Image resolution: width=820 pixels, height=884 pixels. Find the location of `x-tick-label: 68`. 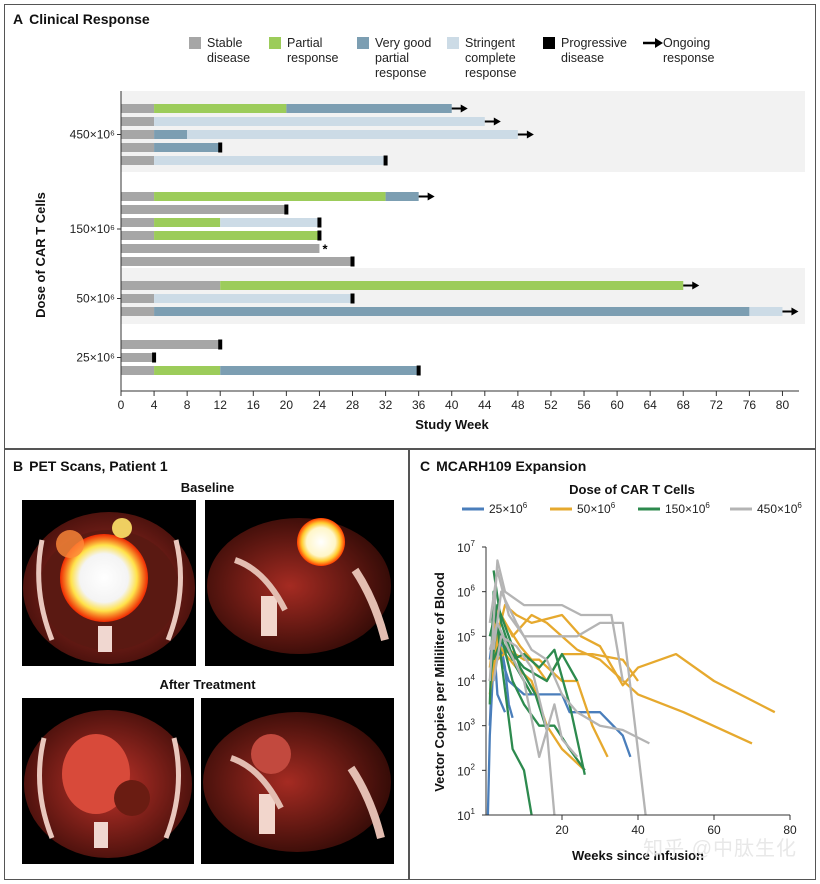

x-tick-label: 68 is located at coordinates (684, 405).